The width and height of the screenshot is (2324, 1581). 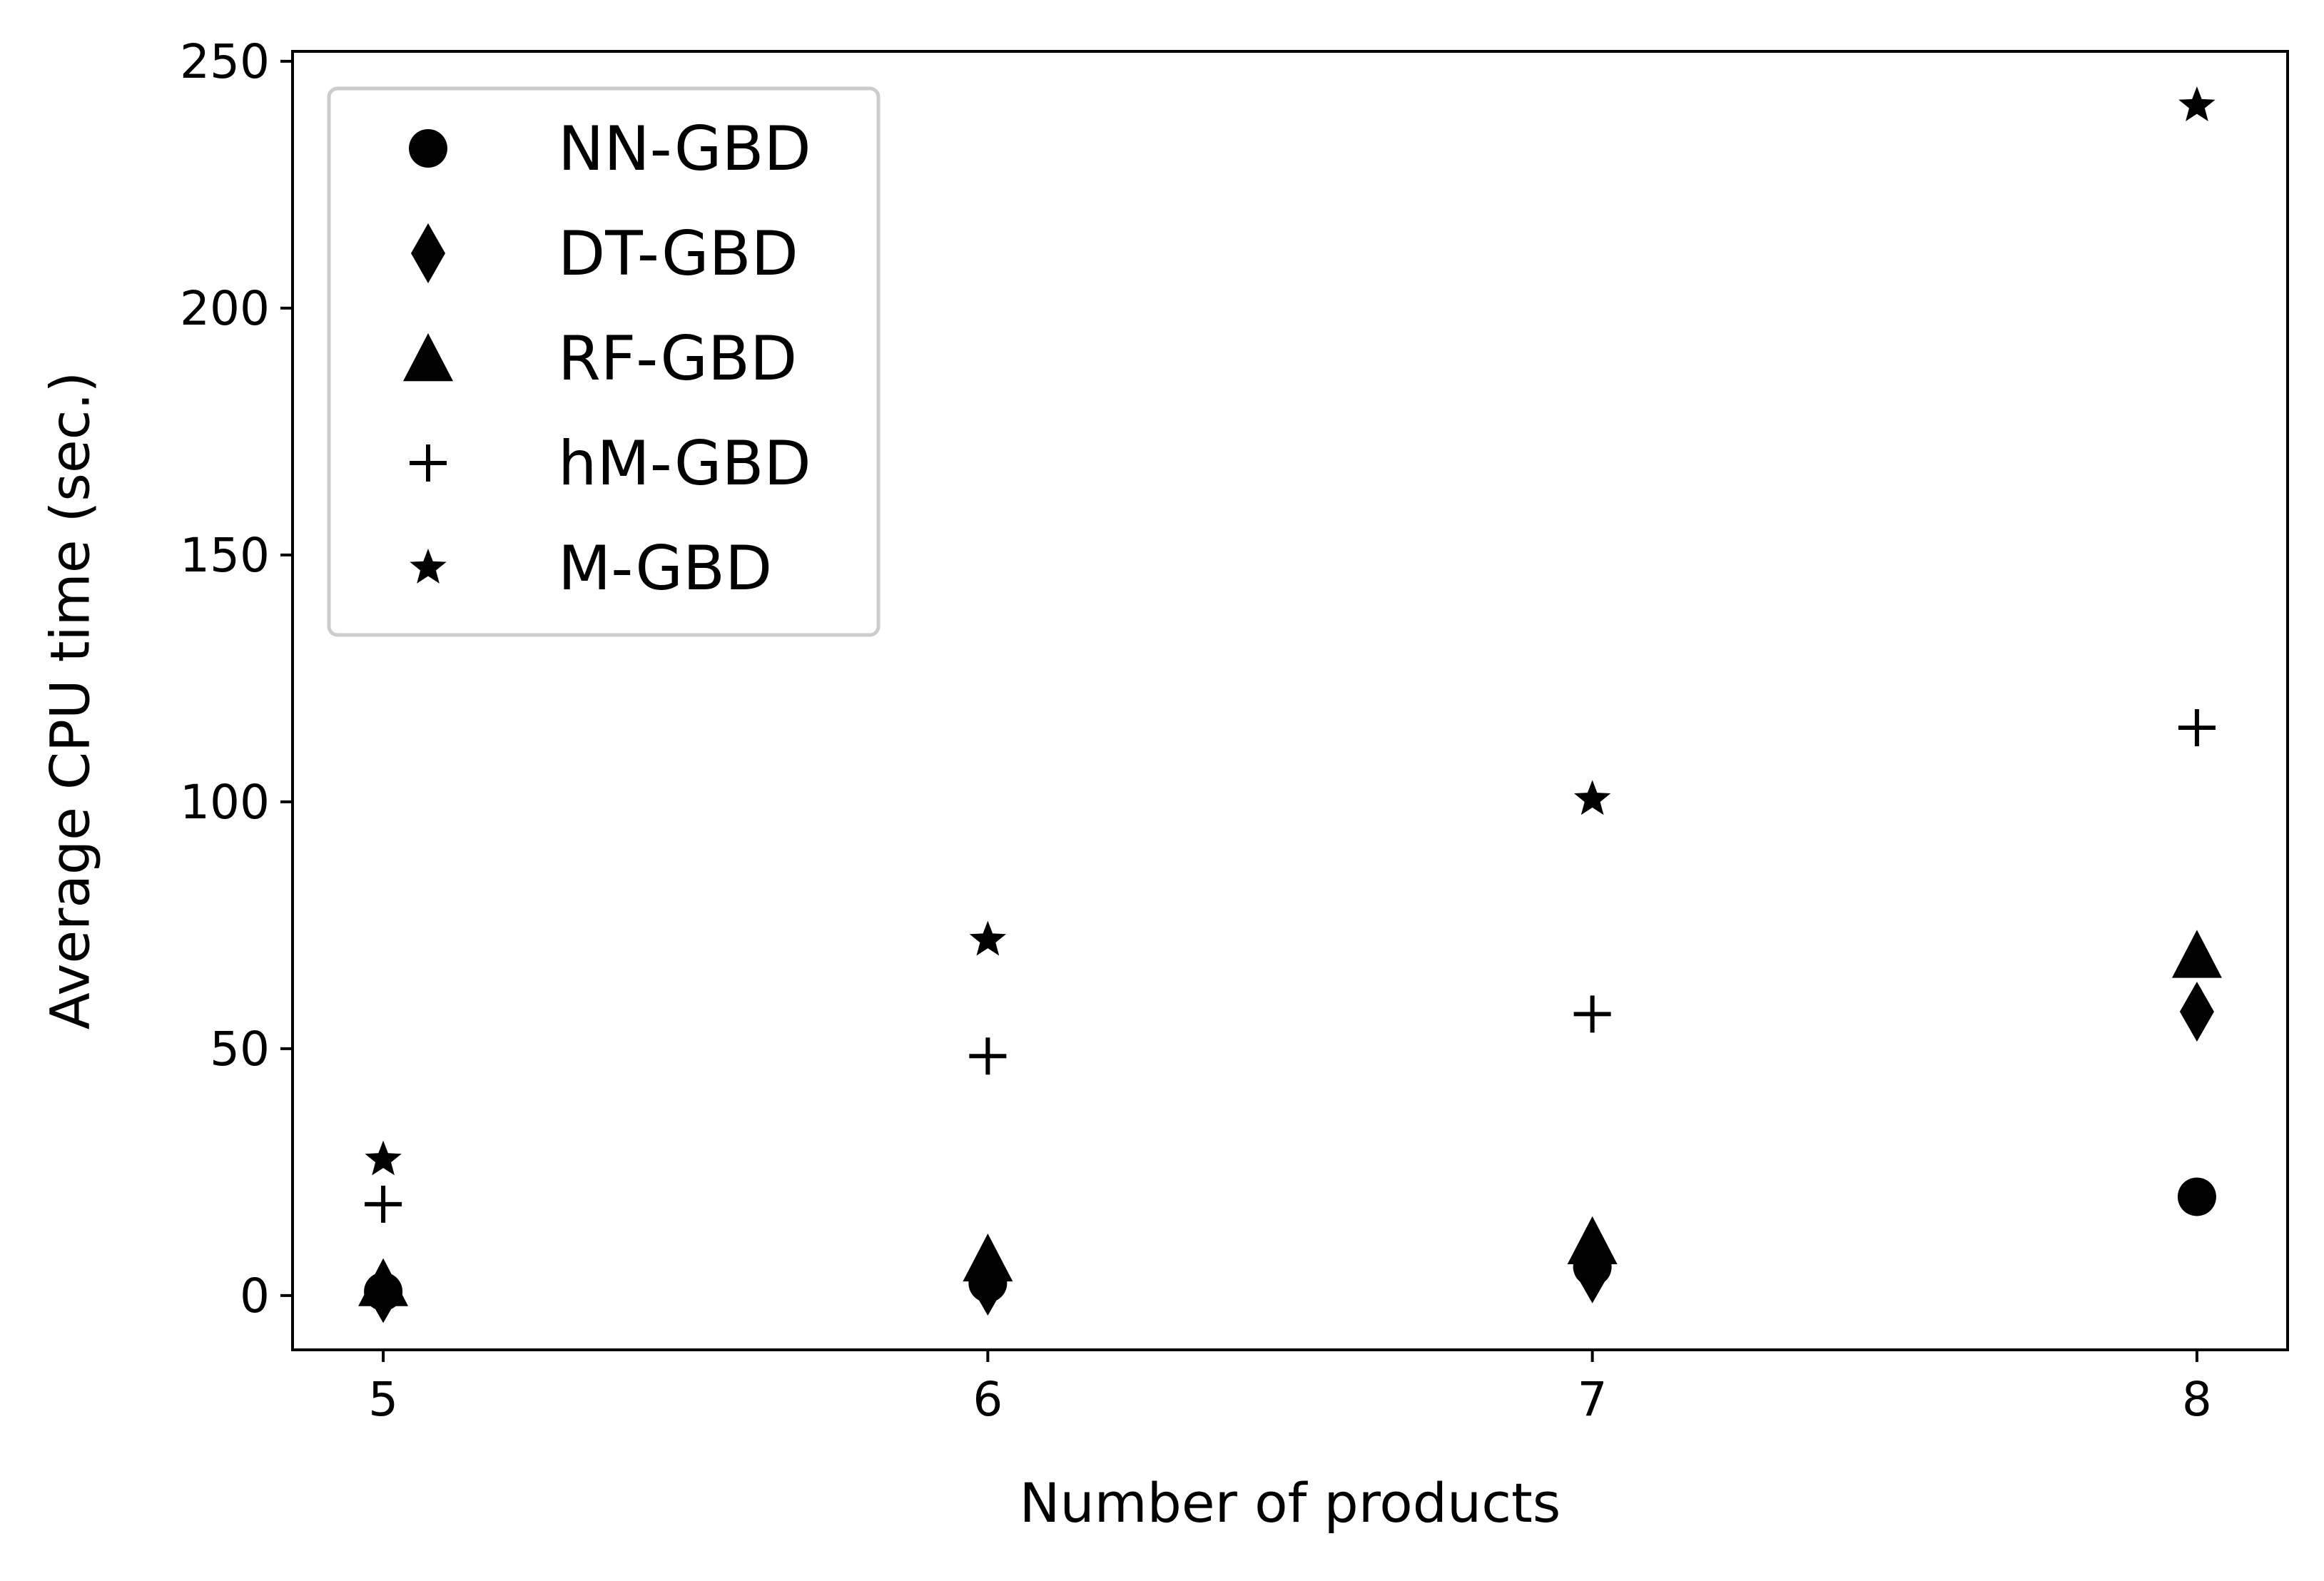 What do you see at coordinates (70, 701) in the screenshot?
I see `y-axis-label: Average CPU time (sec.)` at bounding box center [70, 701].